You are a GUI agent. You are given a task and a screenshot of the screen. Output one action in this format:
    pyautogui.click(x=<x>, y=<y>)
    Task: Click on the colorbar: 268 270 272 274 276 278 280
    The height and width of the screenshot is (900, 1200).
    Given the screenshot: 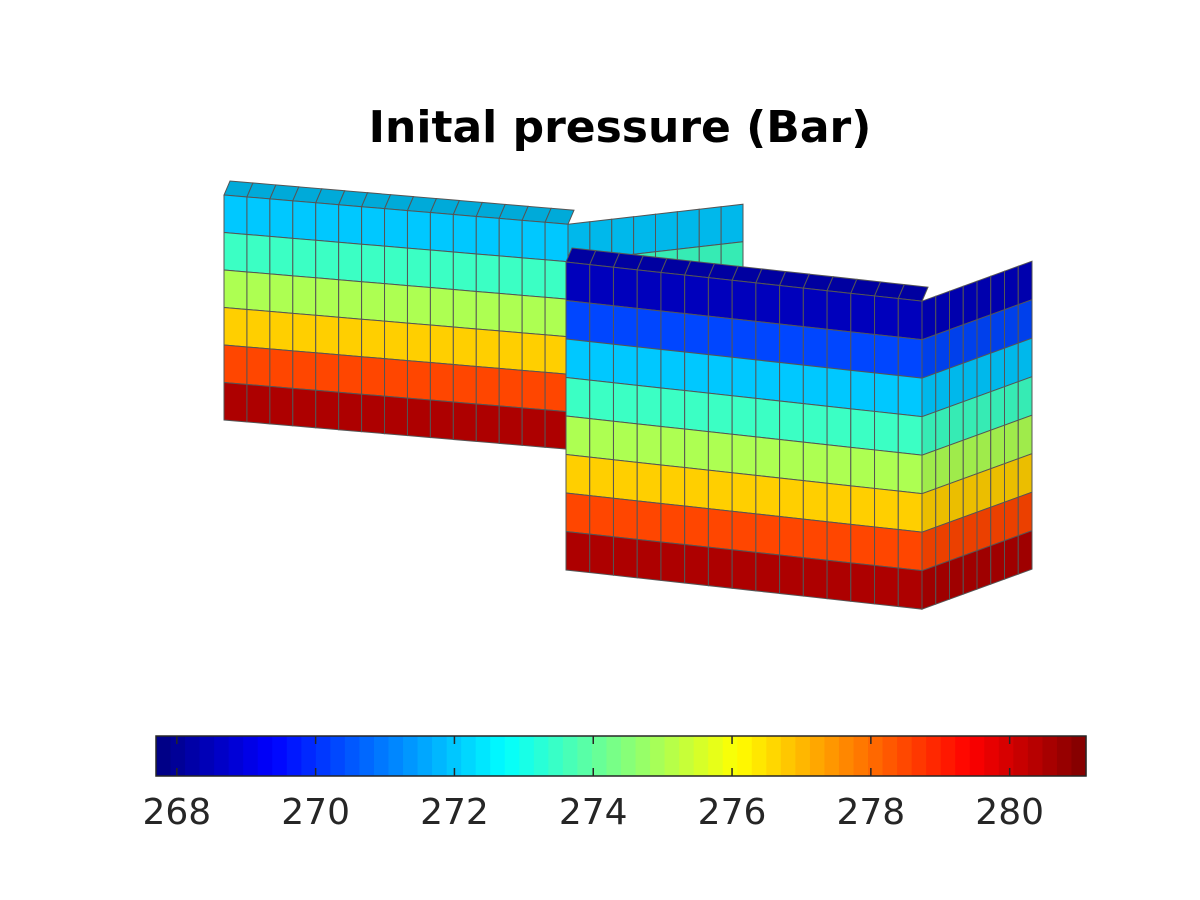 What is the action you would take?
    pyautogui.click(x=614, y=784)
    